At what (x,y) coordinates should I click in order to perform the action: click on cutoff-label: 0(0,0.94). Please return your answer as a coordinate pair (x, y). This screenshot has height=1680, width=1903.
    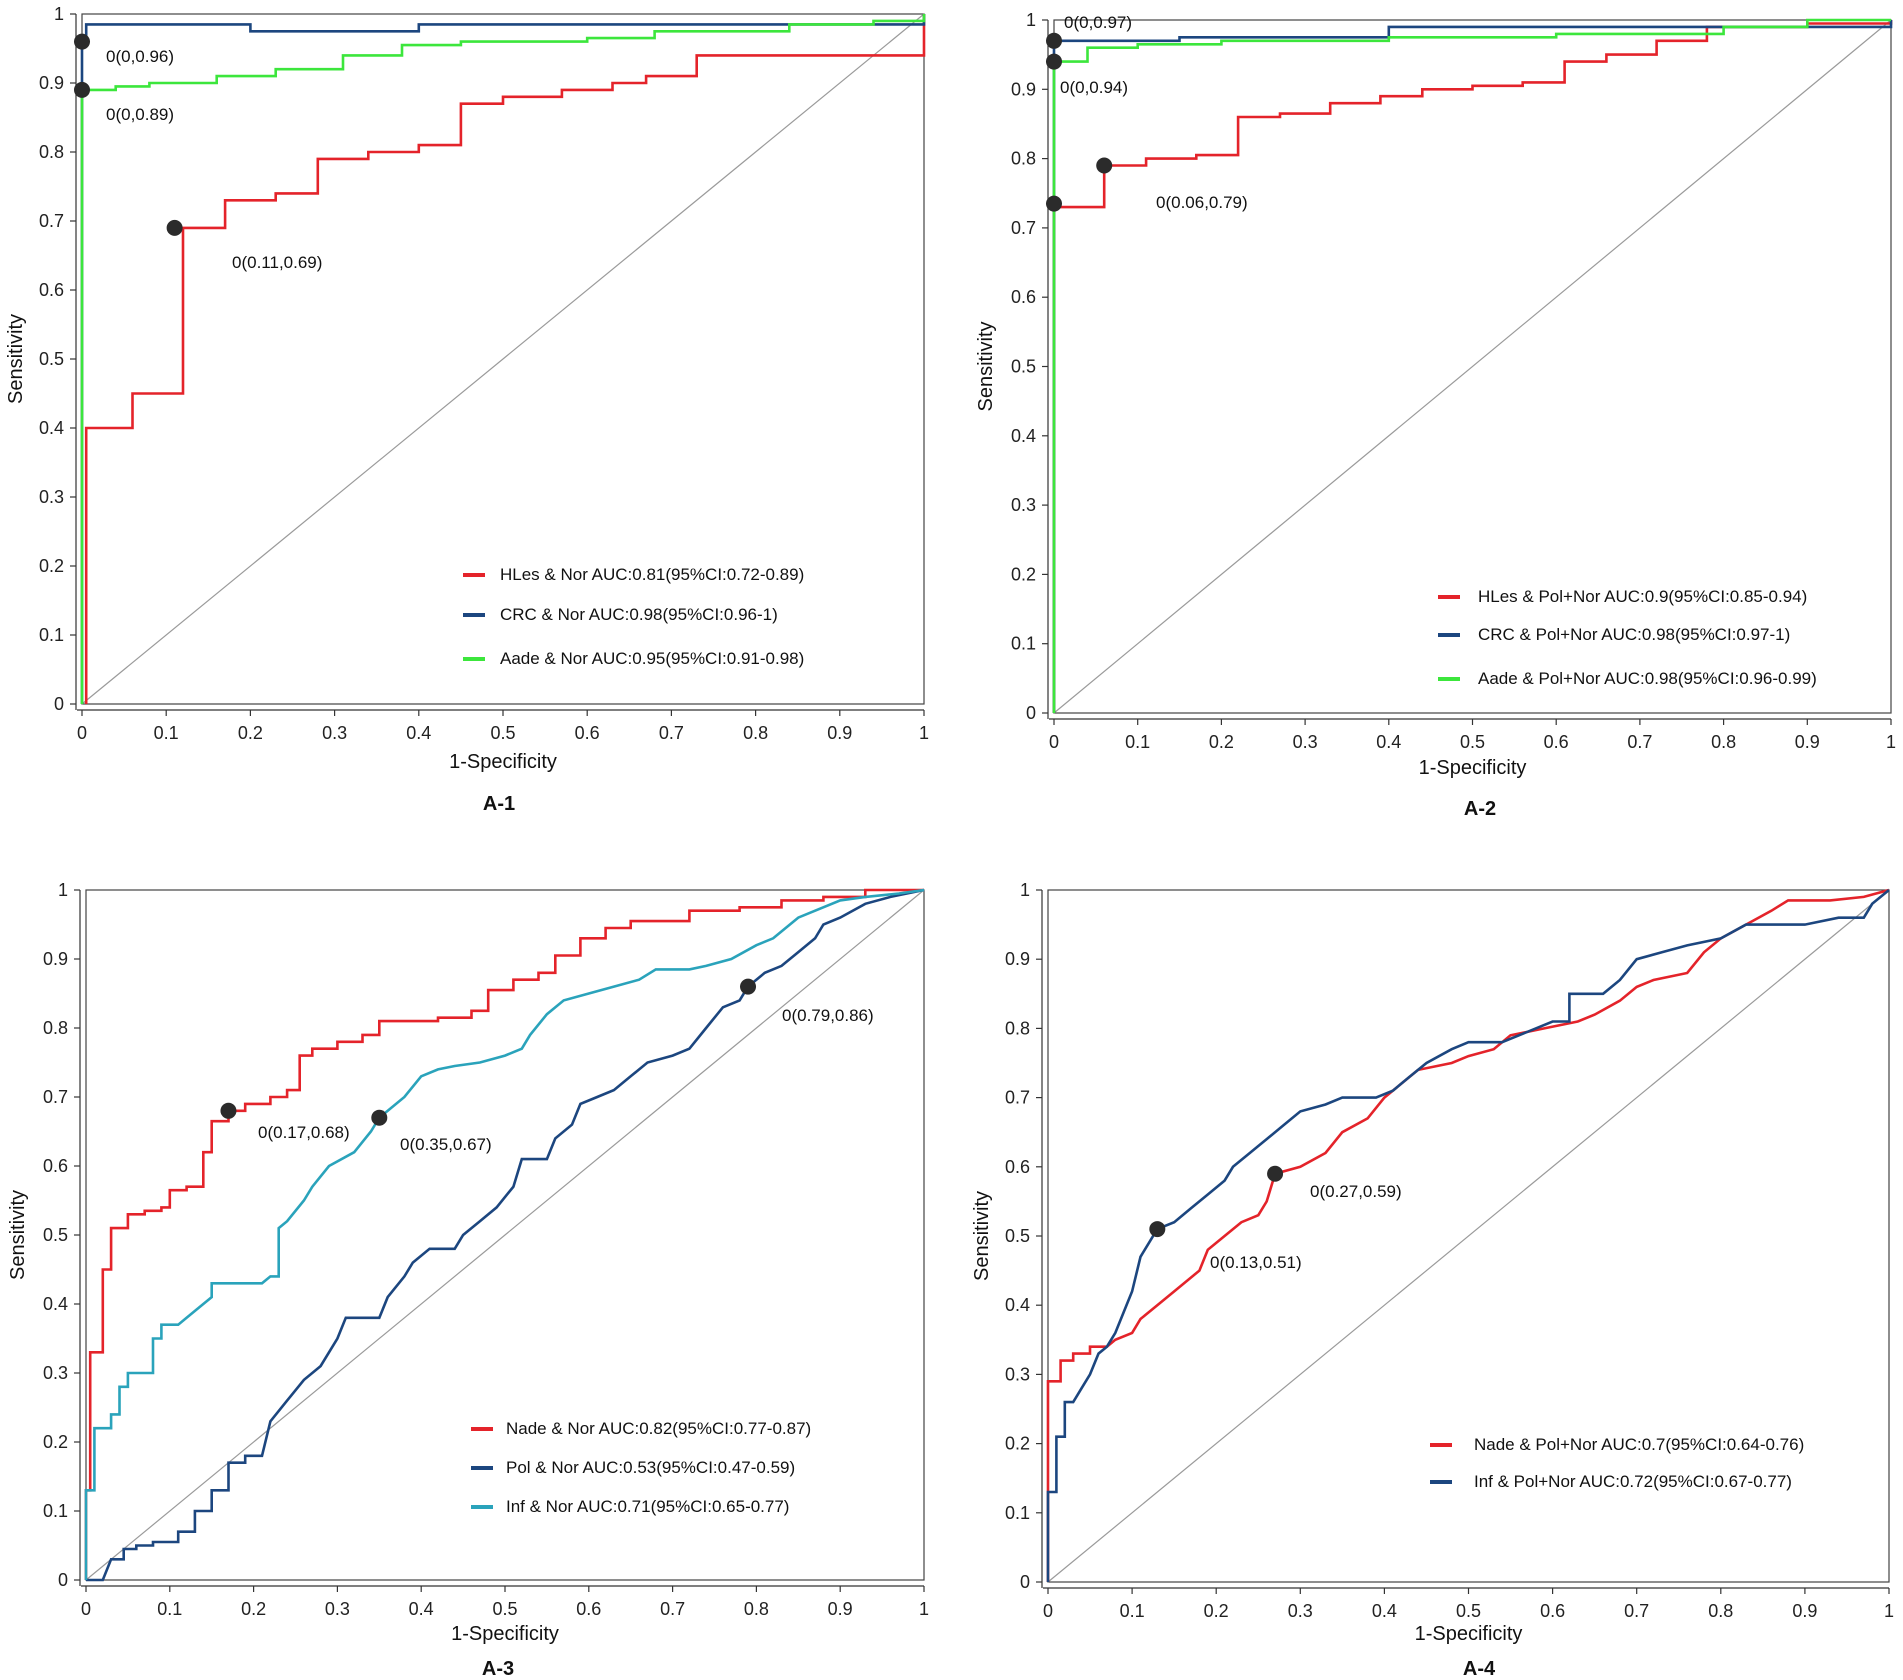
    Looking at the image, I should click on (1094, 87).